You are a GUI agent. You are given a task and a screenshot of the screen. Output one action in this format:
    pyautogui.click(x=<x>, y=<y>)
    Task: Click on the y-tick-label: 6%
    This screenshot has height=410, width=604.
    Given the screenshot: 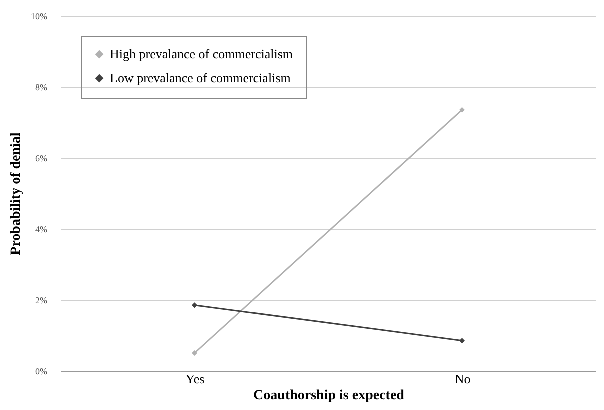 What is the action you would take?
    pyautogui.click(x=42, y=159)
    